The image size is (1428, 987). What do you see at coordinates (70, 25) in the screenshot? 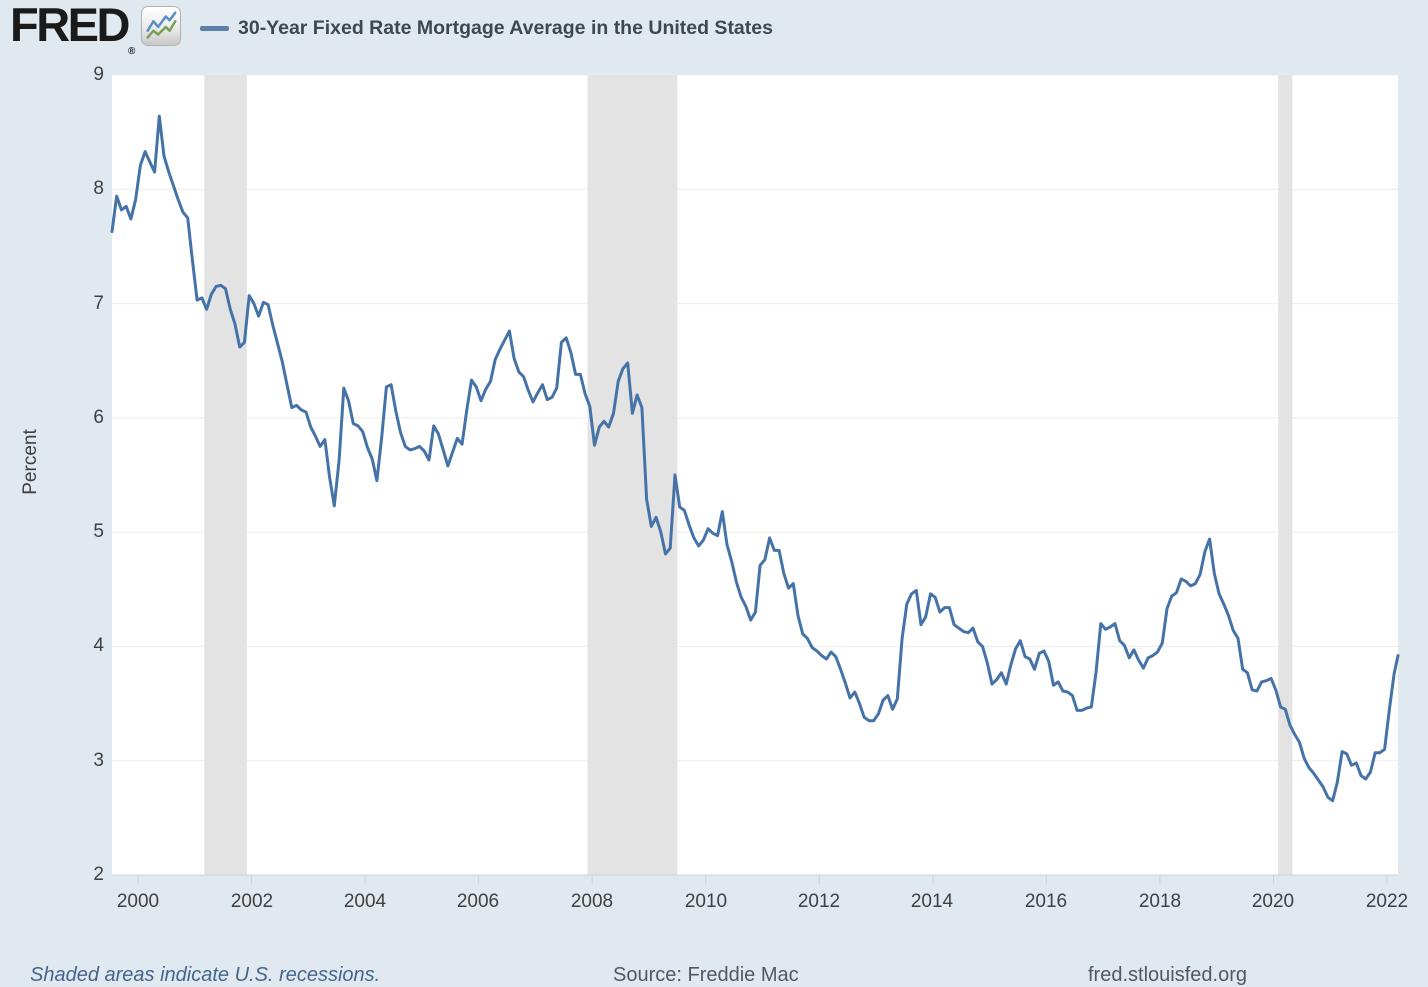
I see `fred-logo-text: FRED` at bounding box center [70, 25].